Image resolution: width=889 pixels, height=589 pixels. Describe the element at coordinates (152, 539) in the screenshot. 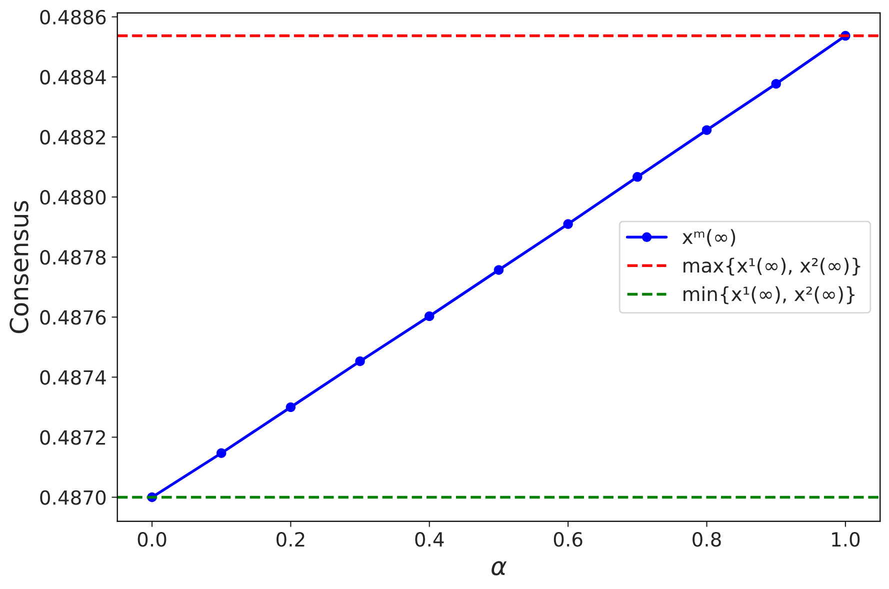

I see `x-tick-label: 0.0` at that location.